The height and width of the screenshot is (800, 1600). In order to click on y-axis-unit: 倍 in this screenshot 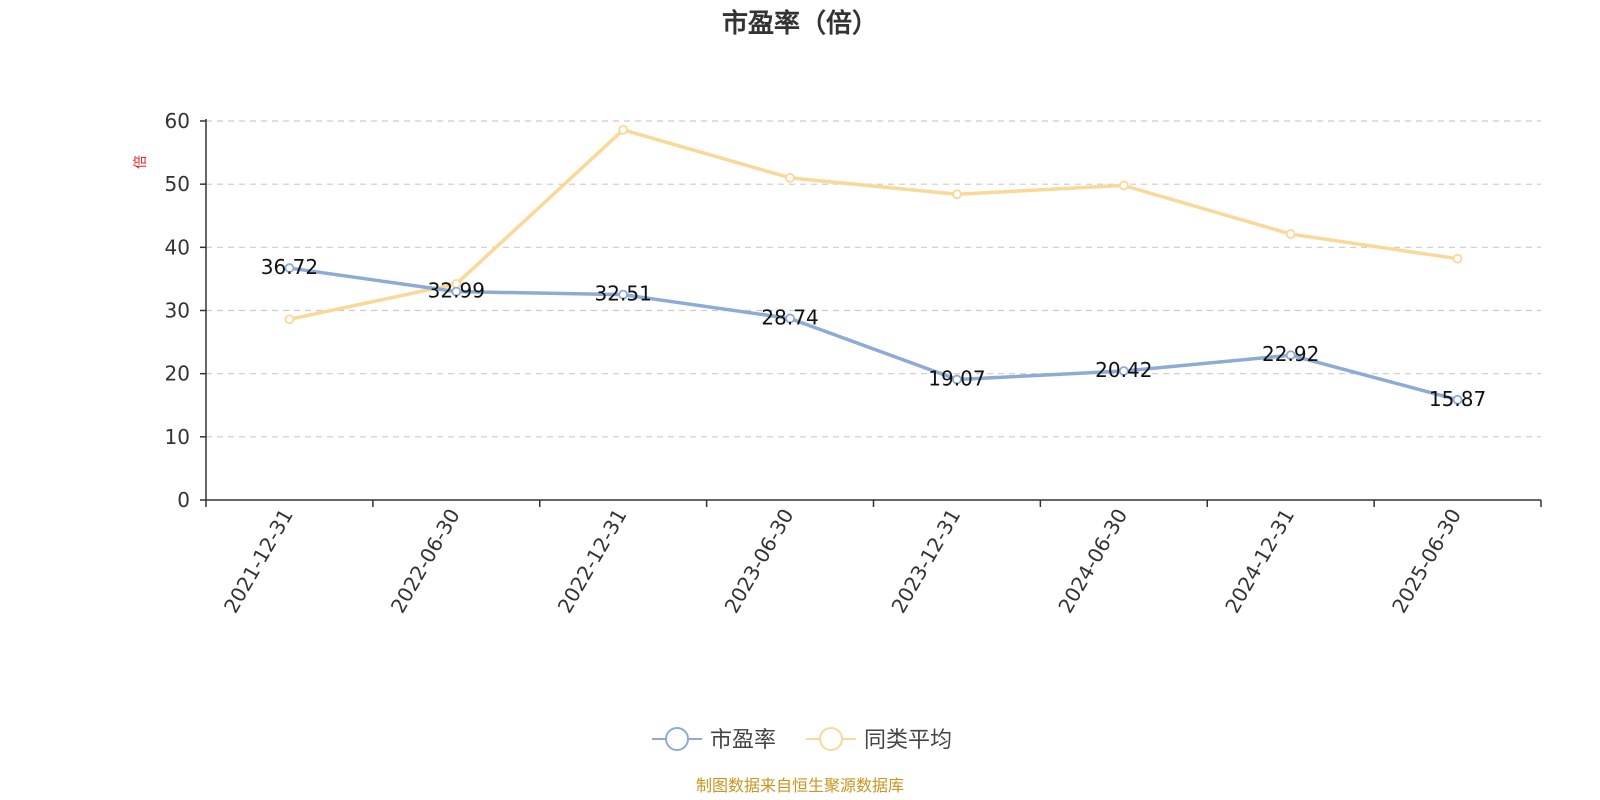, I will do `click(141, 162)`.